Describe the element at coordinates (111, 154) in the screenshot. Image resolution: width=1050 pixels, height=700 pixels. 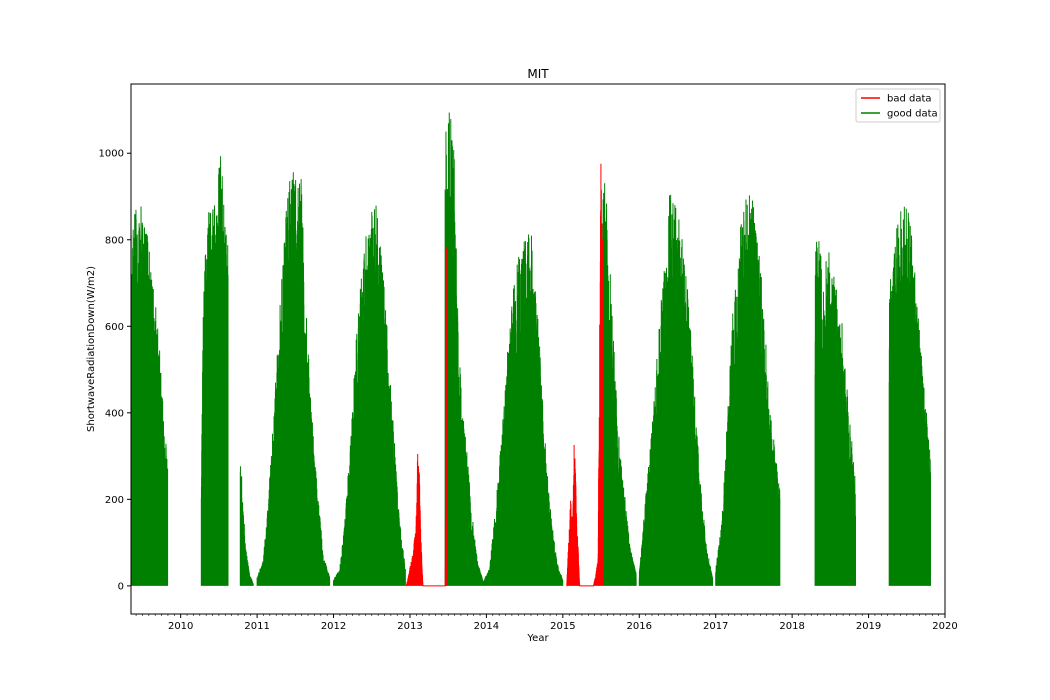
I see `y-tick-label-1000: 1000` at that location.